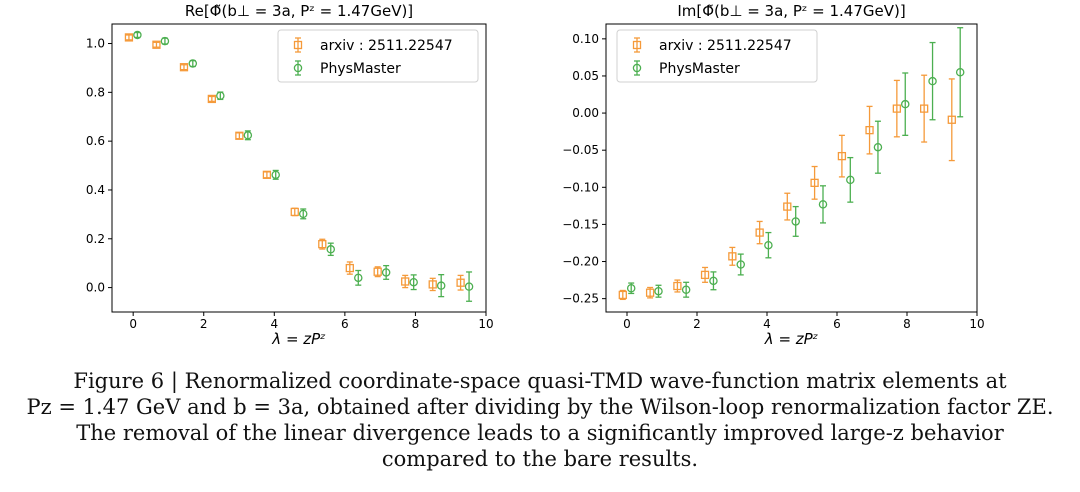 The image size is (1080, 492). What do you see at coordinates (585, 39) in the screenshot?
I see `y-tick-label: 0.10` at bounding box center [585, 39].